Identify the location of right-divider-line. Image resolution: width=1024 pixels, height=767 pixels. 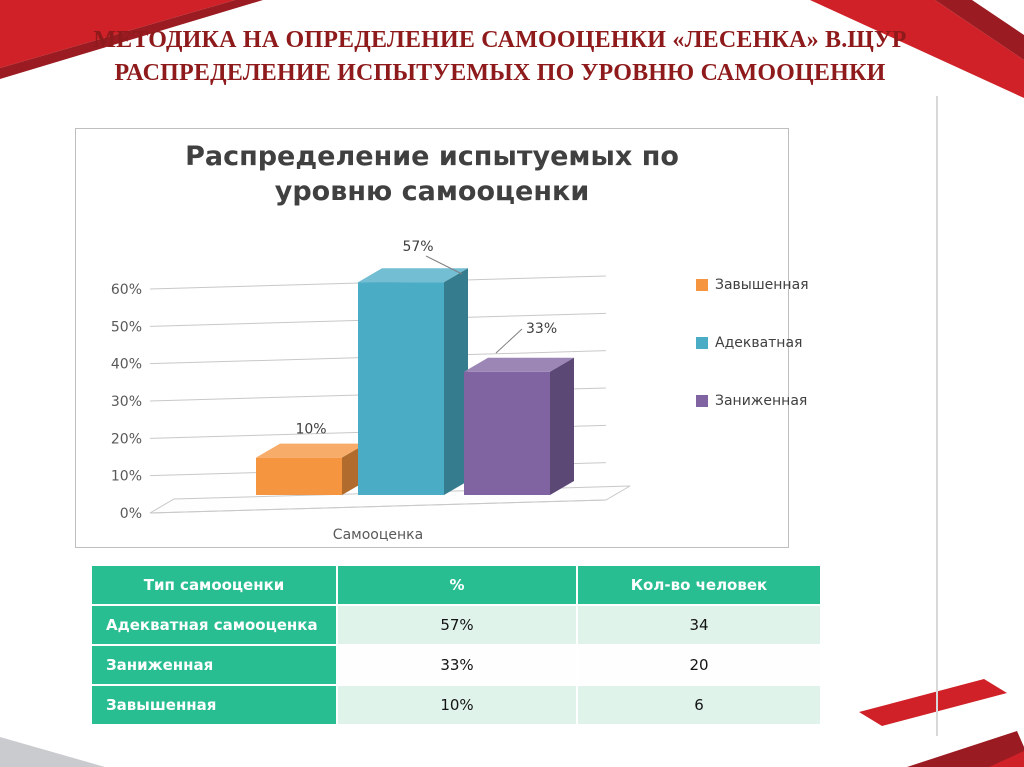
(937, 416).